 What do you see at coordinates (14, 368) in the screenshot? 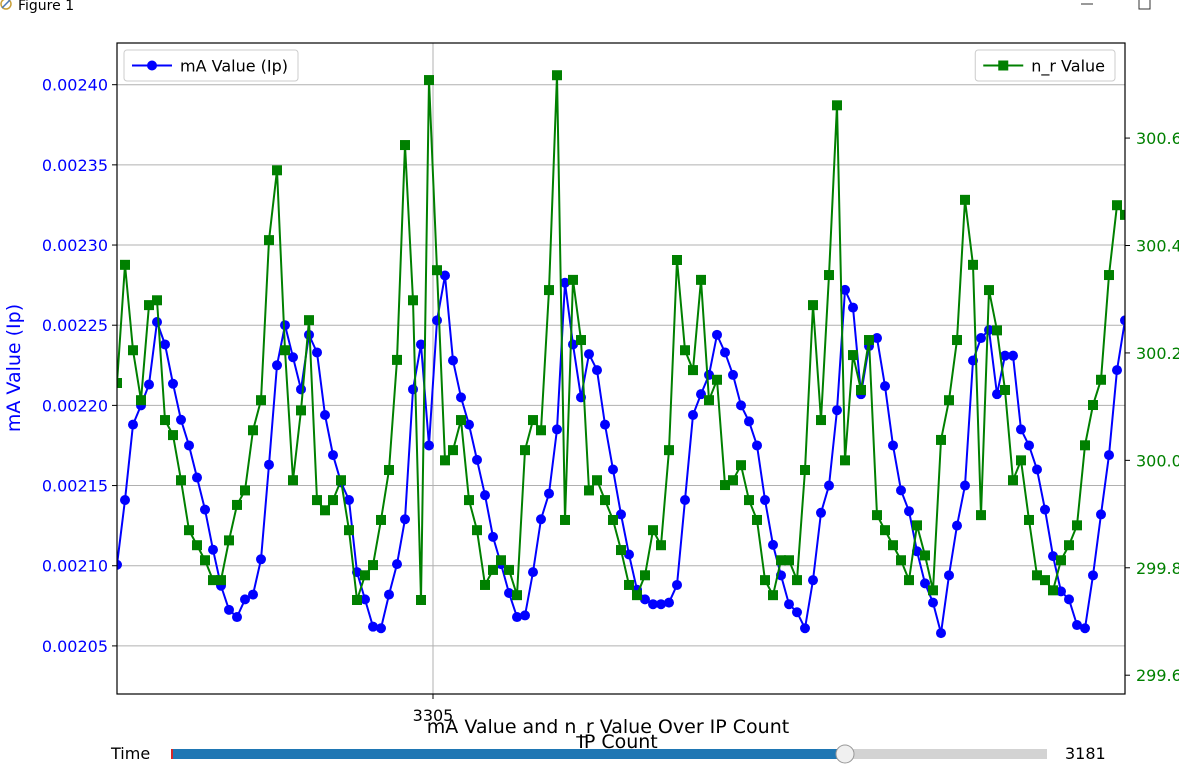
I see `y-axis-label: mA Value (Ip)` at bounding box center [14, 368].